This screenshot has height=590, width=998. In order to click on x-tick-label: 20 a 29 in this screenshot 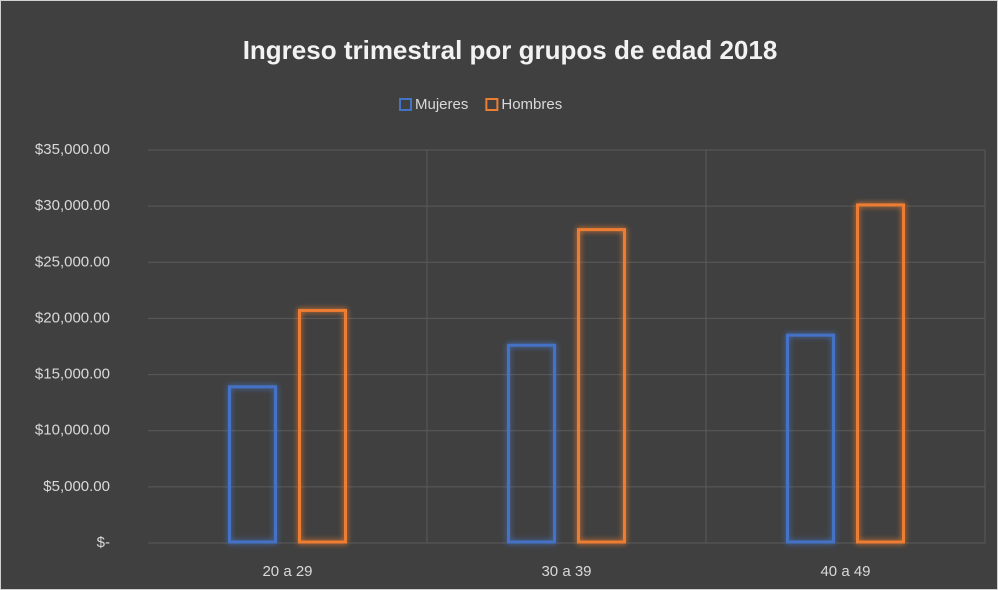, I will do `click(287, 571)`.